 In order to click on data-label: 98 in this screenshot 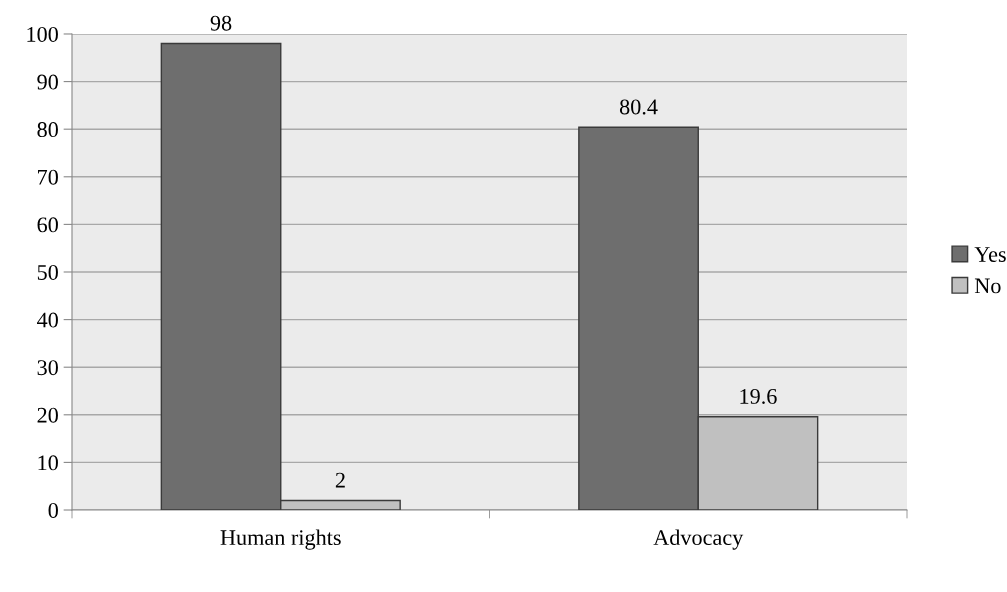, I will do `click(221, 23)`.